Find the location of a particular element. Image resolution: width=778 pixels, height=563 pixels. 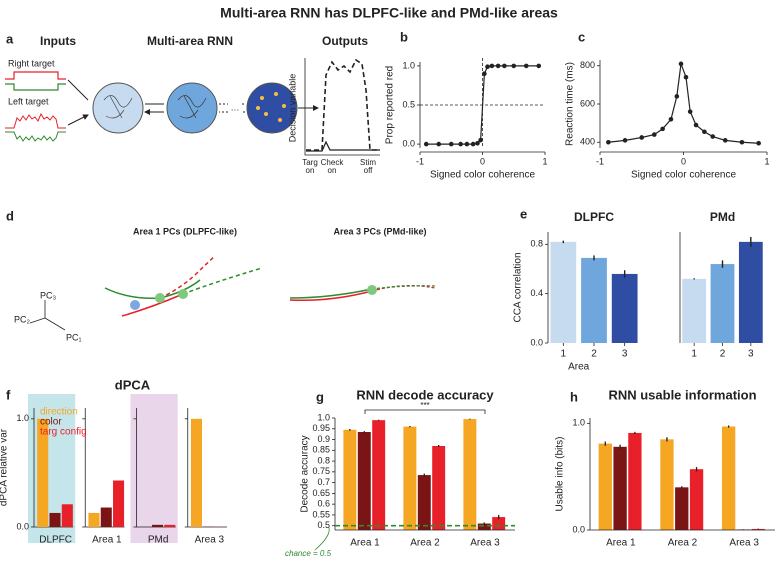

x-tick-label: -1 is located at coordinates (600, 161).